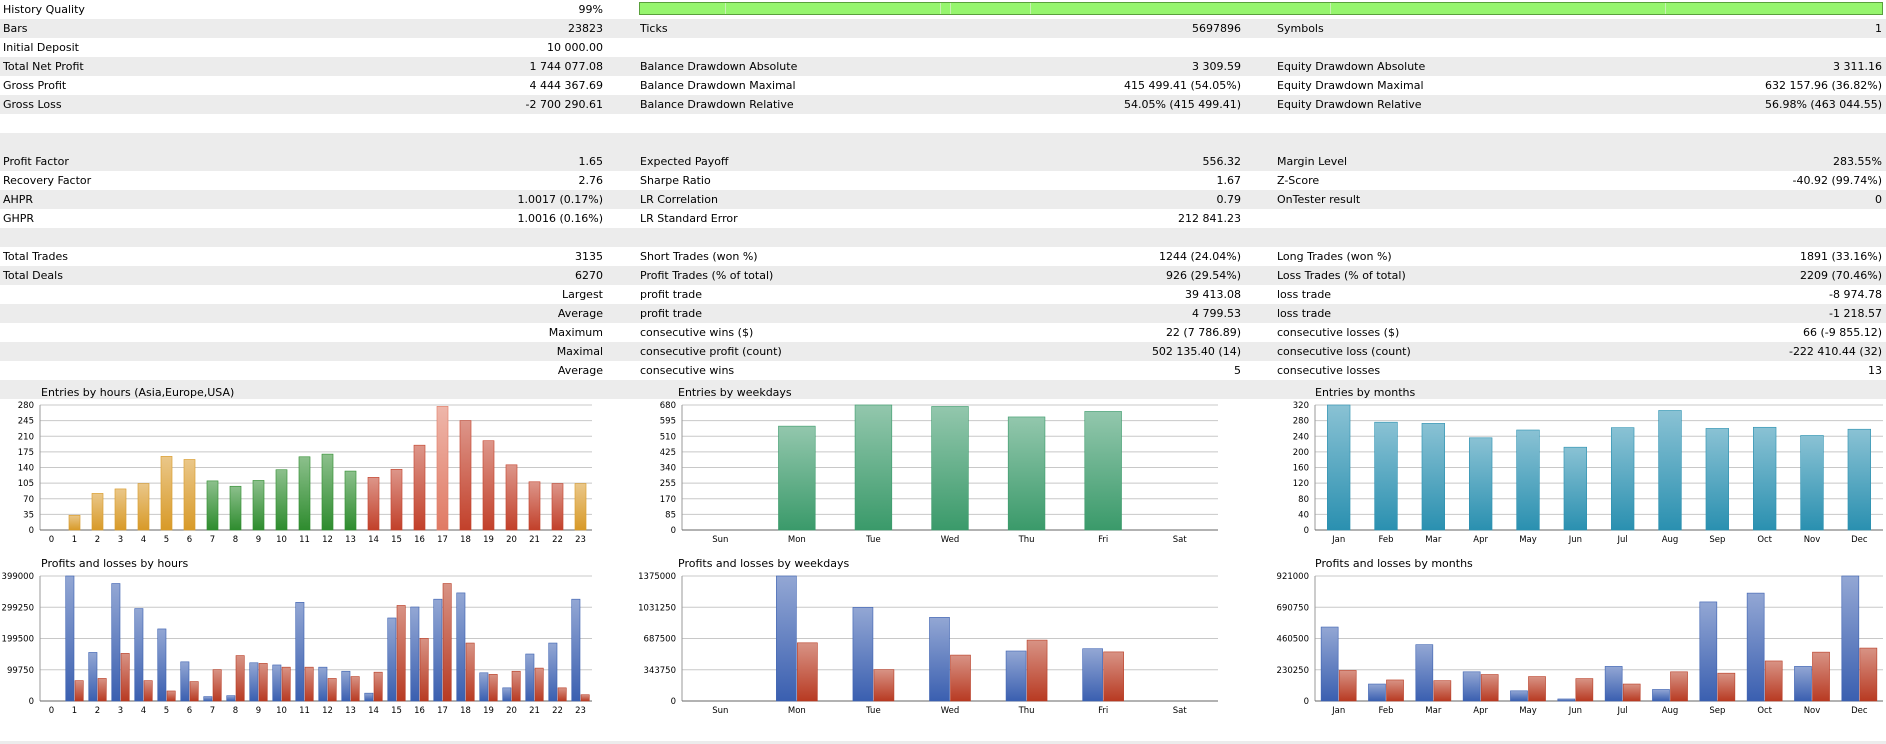  I want to click on x-tick-label: Mon, so click(797, 540).